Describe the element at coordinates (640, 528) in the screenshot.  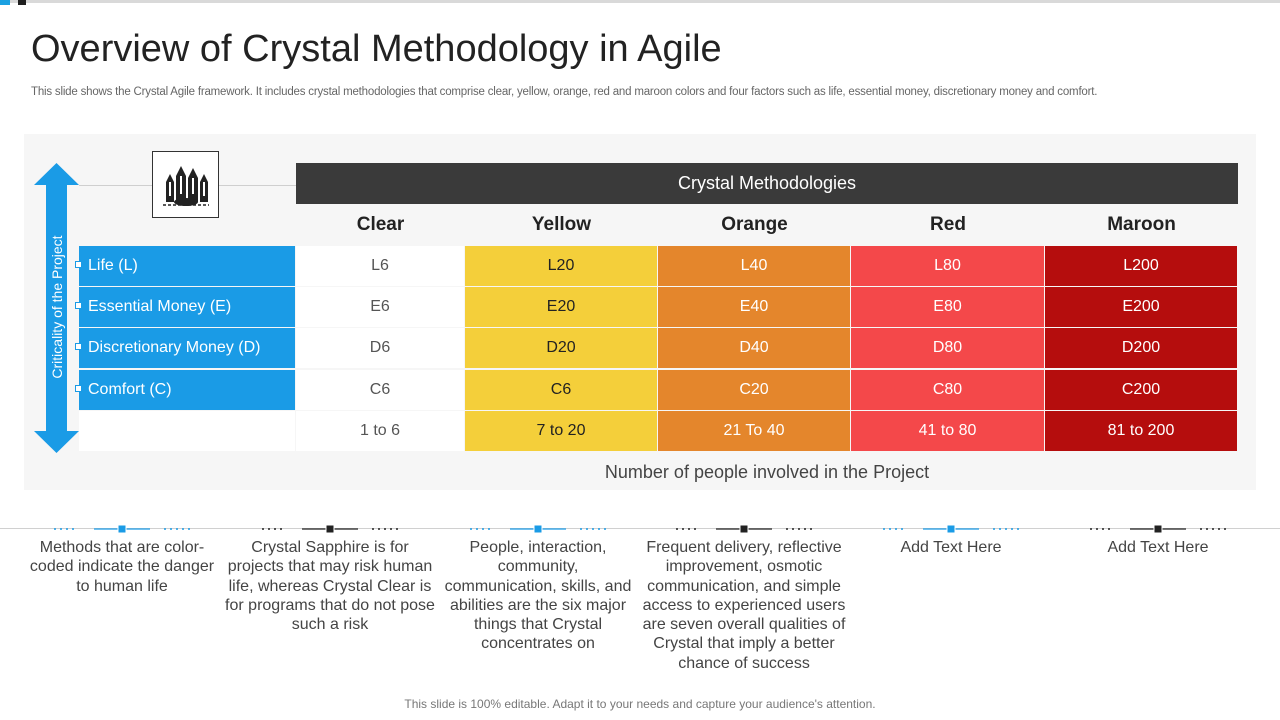
I see `divider` at that location.